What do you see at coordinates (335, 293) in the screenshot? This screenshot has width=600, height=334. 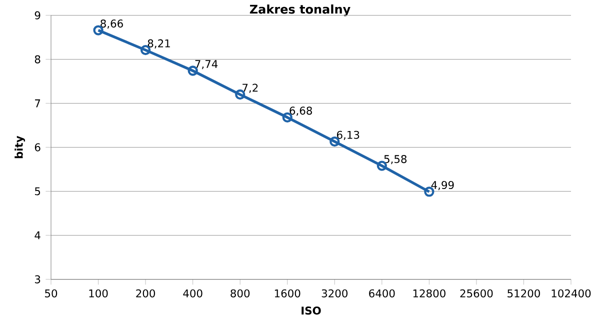 I see `x-tick-label: 3200` at bounding box center [335, 293].